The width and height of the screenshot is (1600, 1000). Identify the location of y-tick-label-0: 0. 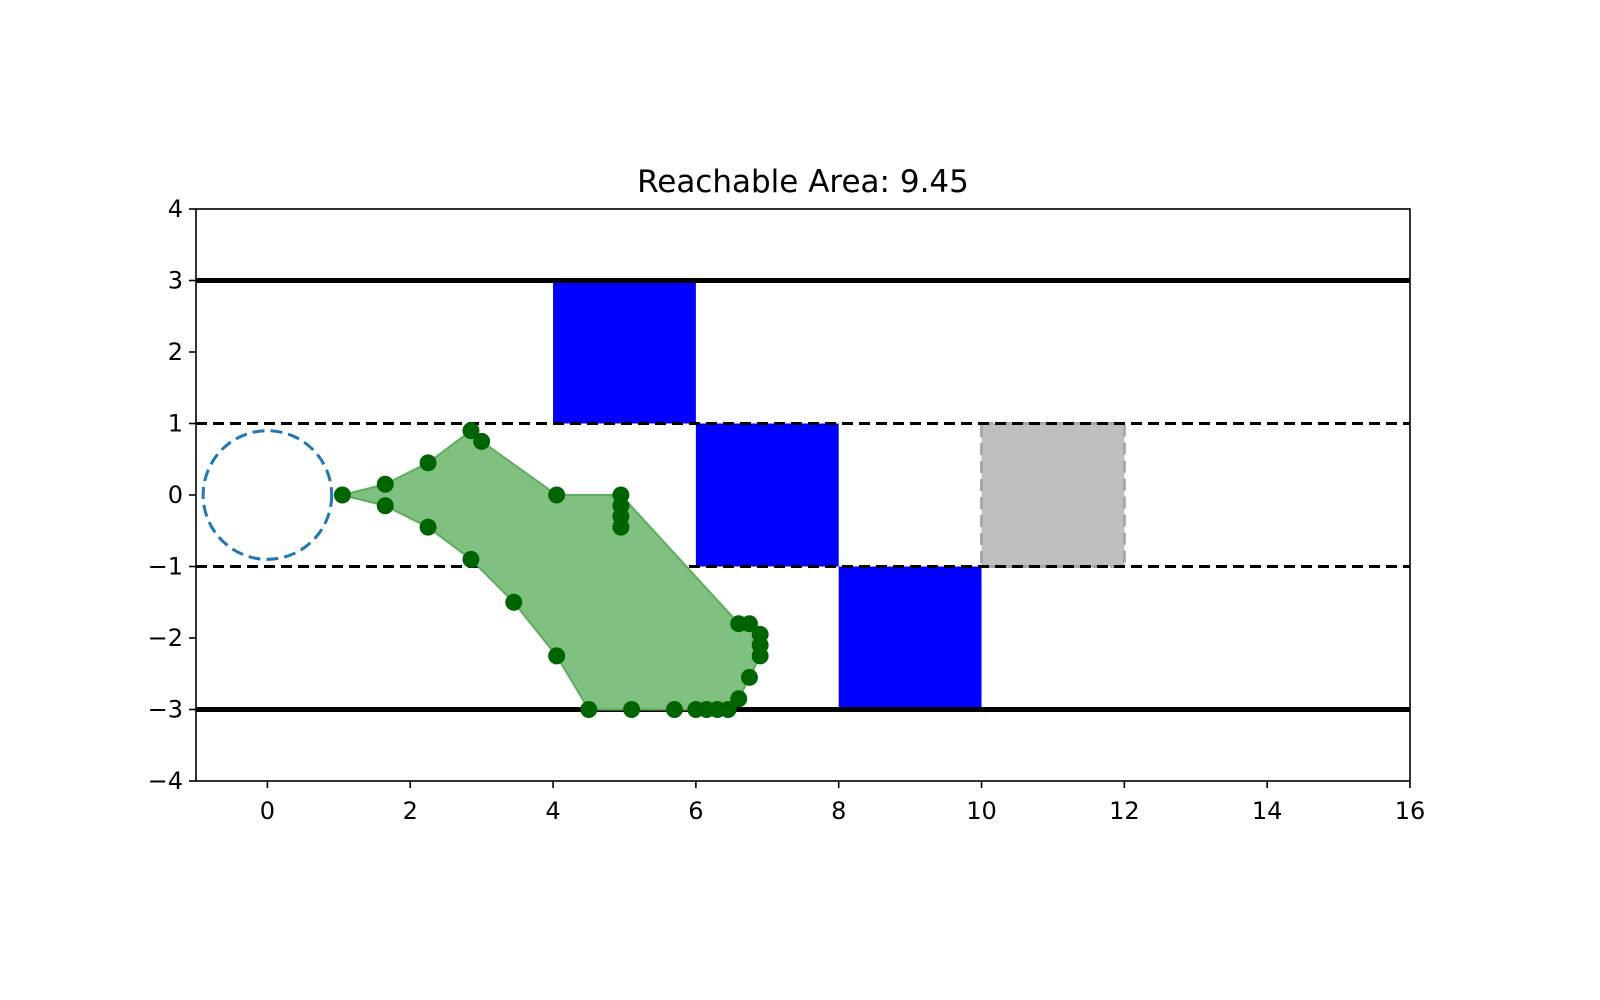
(175, 495).